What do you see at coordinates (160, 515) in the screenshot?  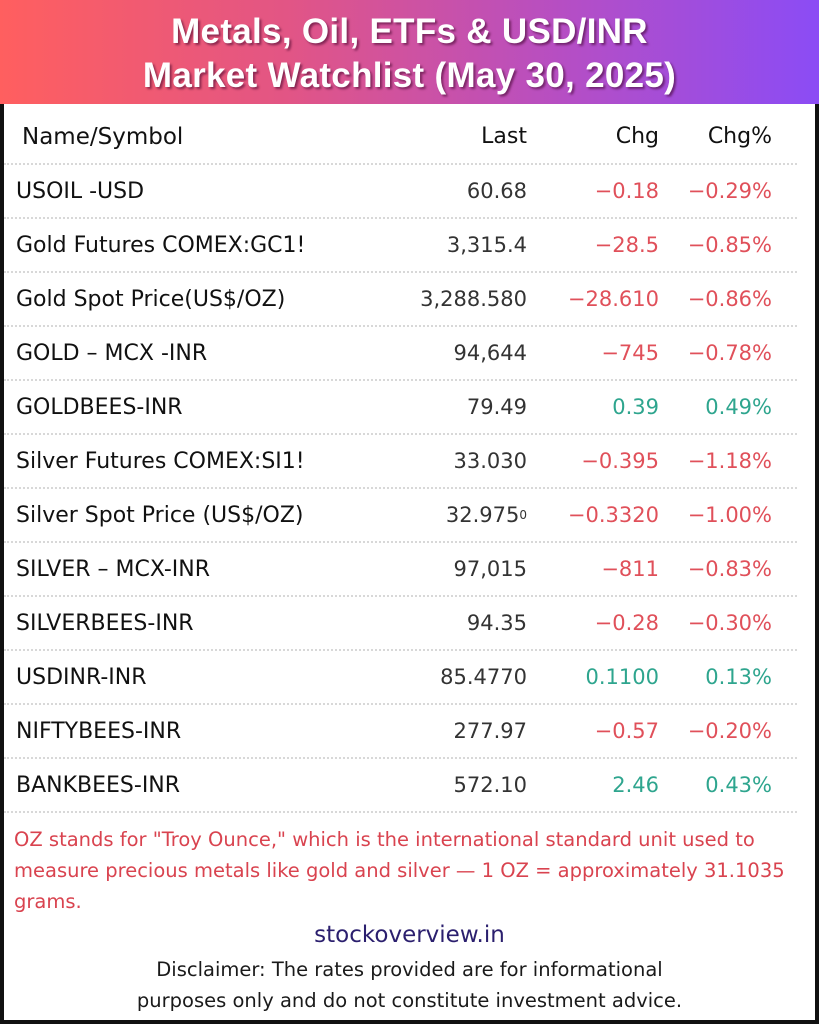 I see `symbol-name: Silver Spot Price (US$/OZ)` at bounding box center [160, 515].